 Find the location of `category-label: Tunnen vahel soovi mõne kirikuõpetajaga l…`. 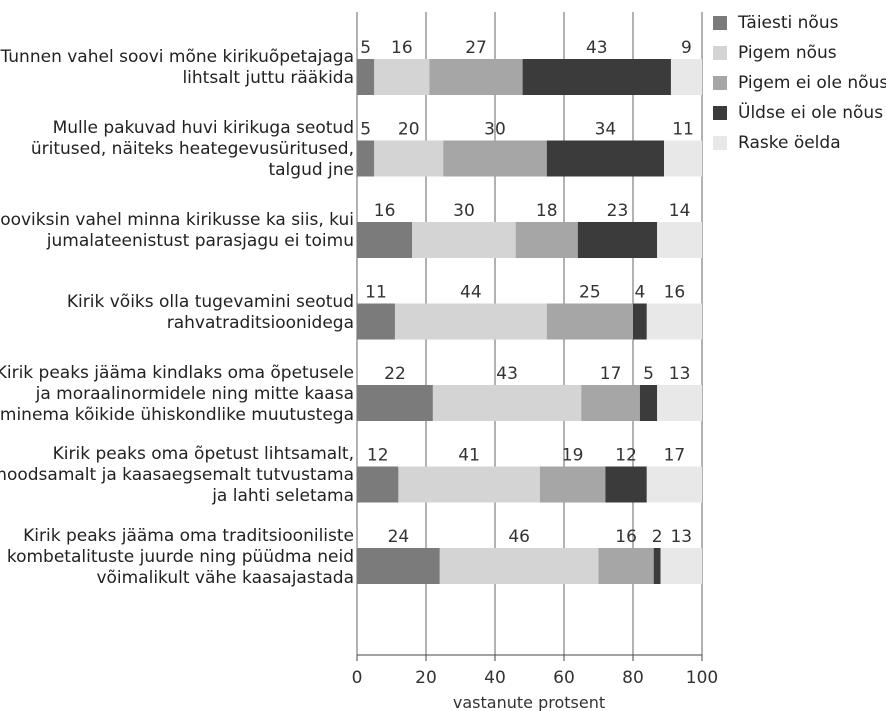

category-label: Tunnen vahel soovi mõne kirikuõpetajaga l… is located at coordinates (177, 67).